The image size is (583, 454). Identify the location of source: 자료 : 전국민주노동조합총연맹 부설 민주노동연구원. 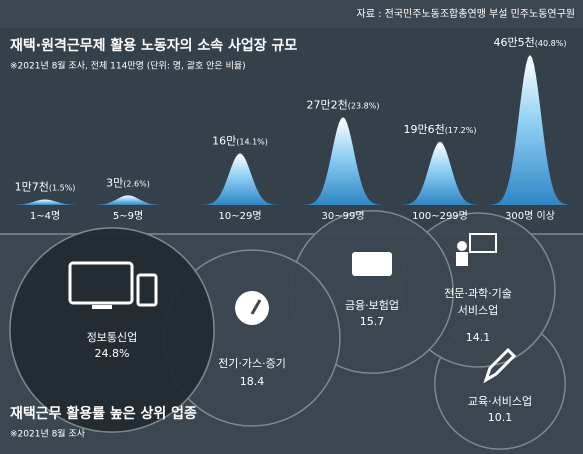
(466, 14).